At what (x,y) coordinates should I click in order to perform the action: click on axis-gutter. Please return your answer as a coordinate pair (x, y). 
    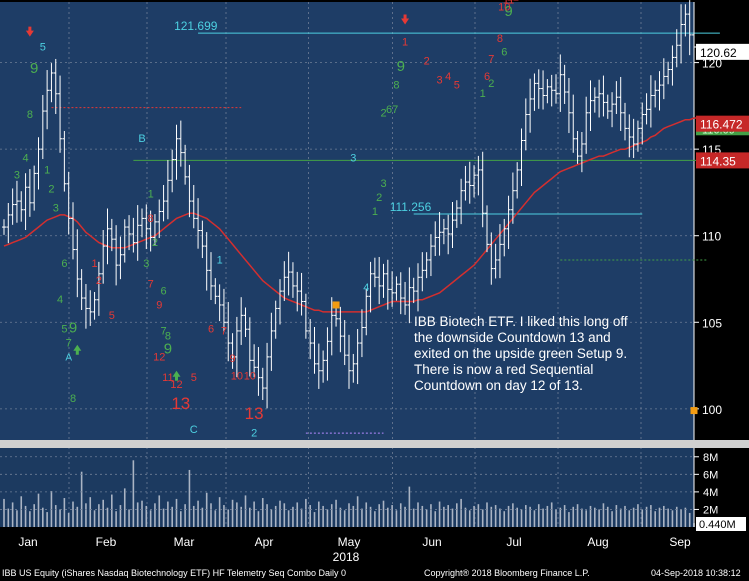
    Looking at the image, I should click on (721, 283).